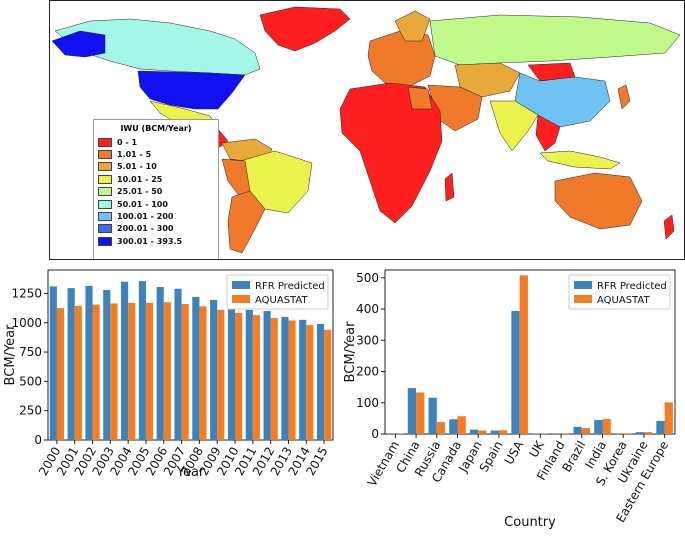 Image resolution: width=685 pixels, height=537 pixels. I want to click on legend-label: 1.01 - 5, so click(134, 155).